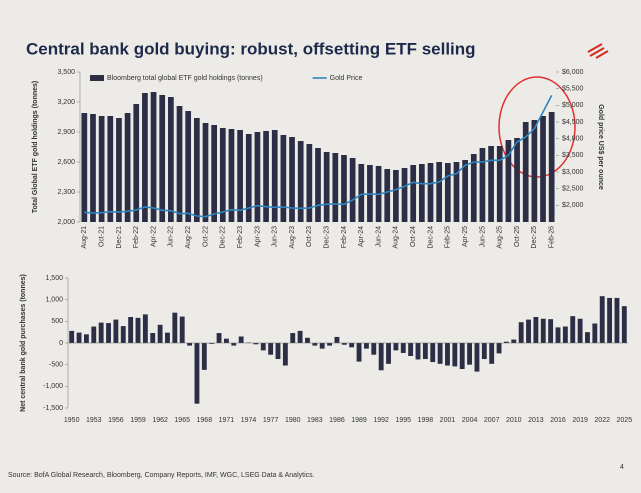 This screenshot has width=641, height=493. I want to click on x-tick-label: Aug-24, so click(396, 237).